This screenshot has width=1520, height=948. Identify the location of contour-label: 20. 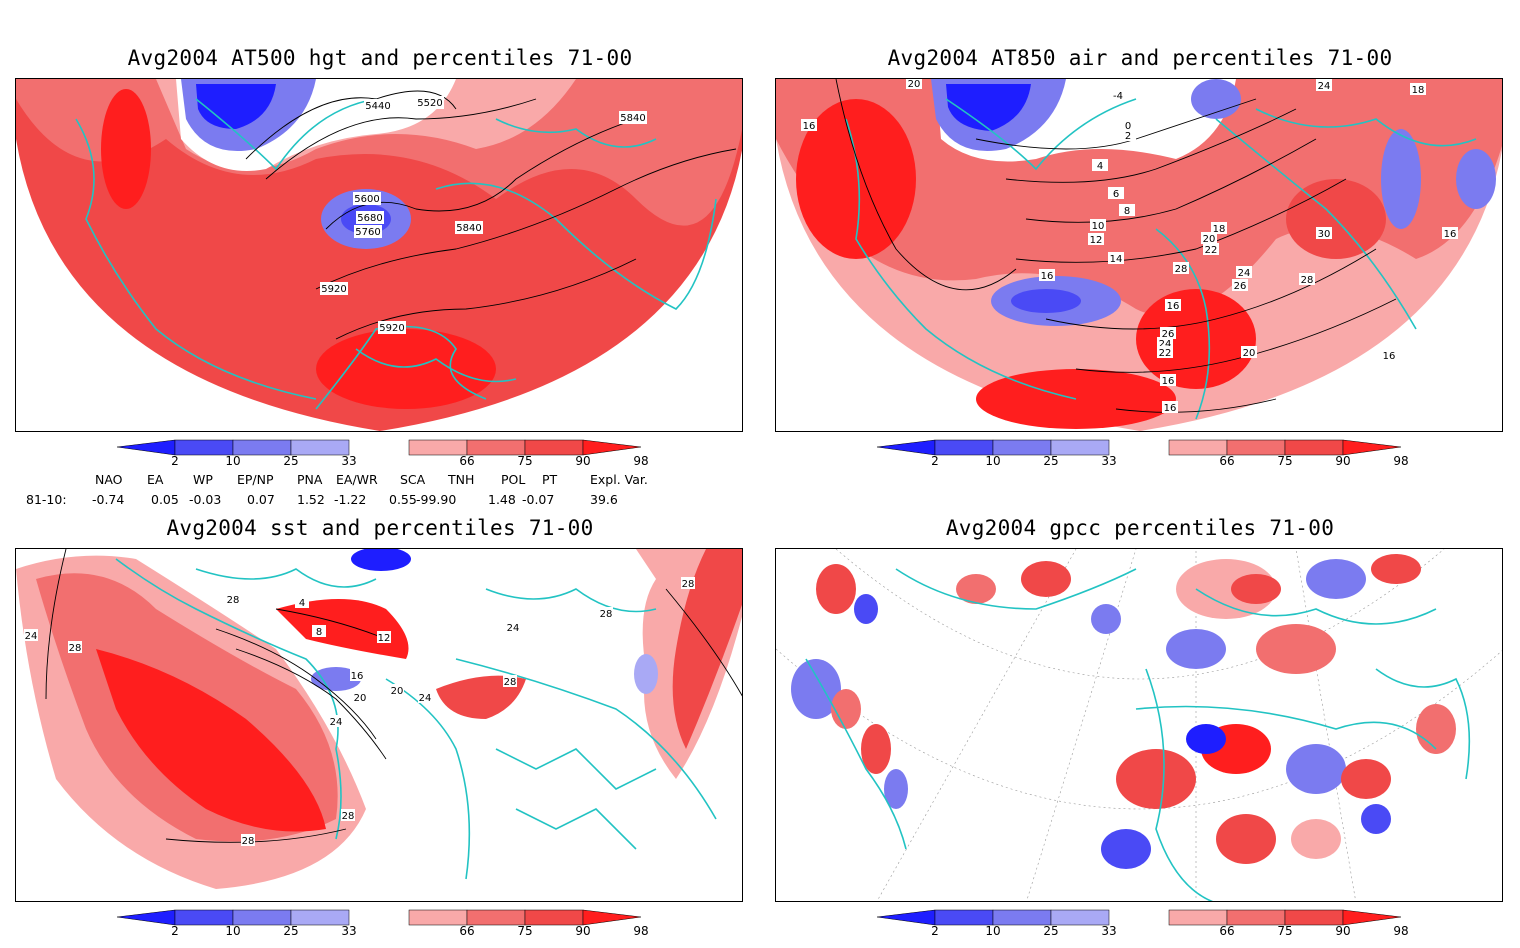
(914, 84).